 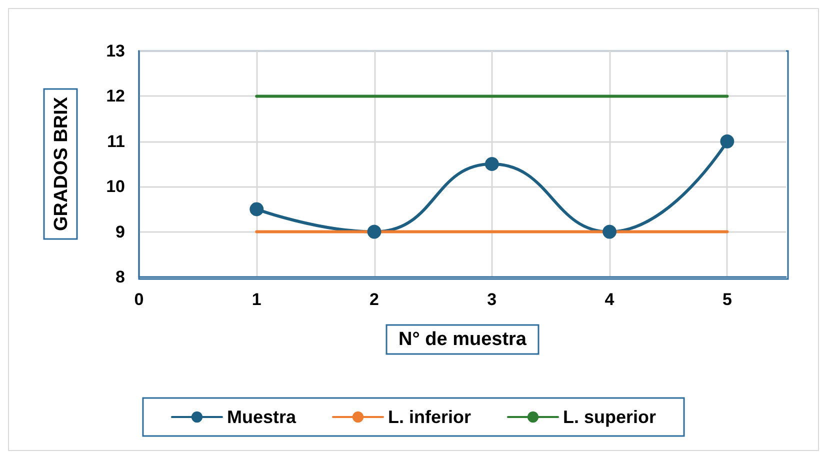 What do you see at coordinates (609, 417) in the screenshot?
I see `legend-label: L. superior` at bounding box center [609, 417].